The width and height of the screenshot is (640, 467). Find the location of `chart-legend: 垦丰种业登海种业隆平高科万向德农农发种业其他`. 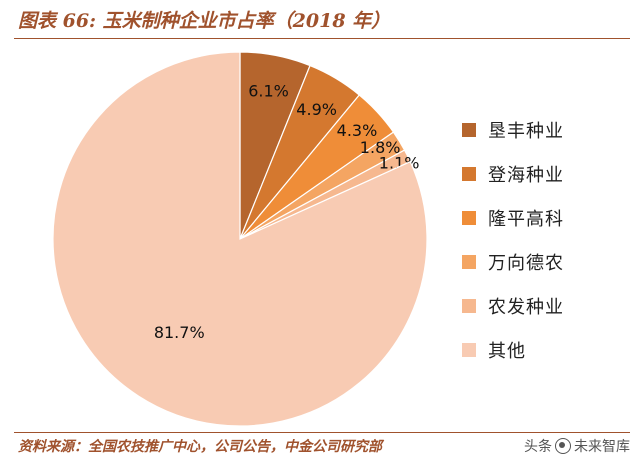

chart-legend: 垦丰种业登海种业隆平高科万向德农农发种业其他 is located at coordinates (513, 240).